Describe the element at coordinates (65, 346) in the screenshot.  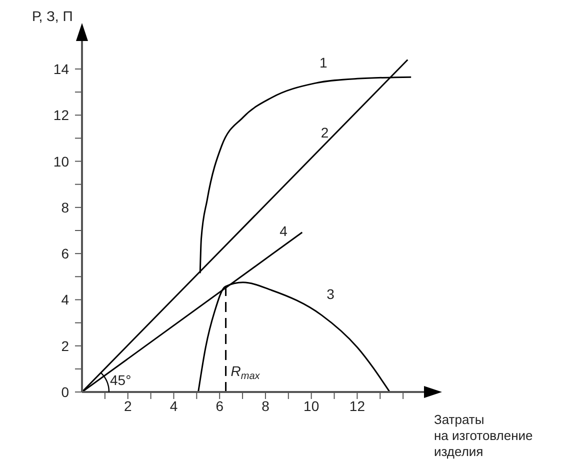
I see `y-tick-label: 2` at that location.